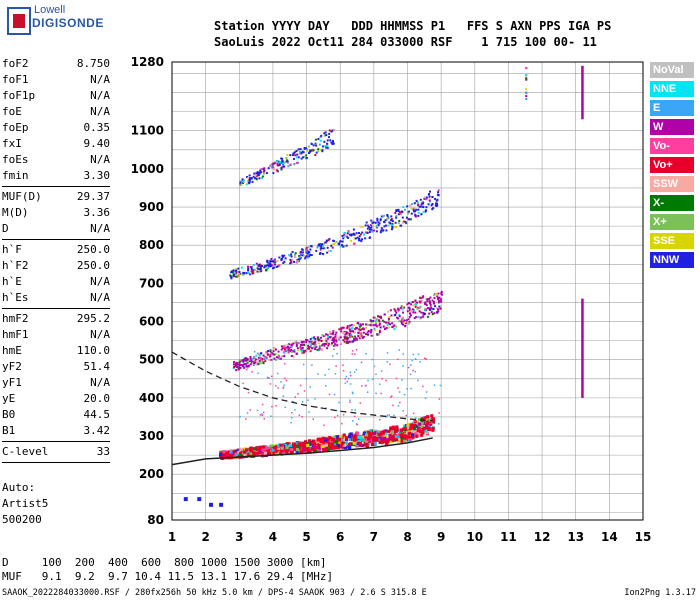 This screenshot has width=700, height=600. I want to click on x-tick-label: 6, so click(340, 537).